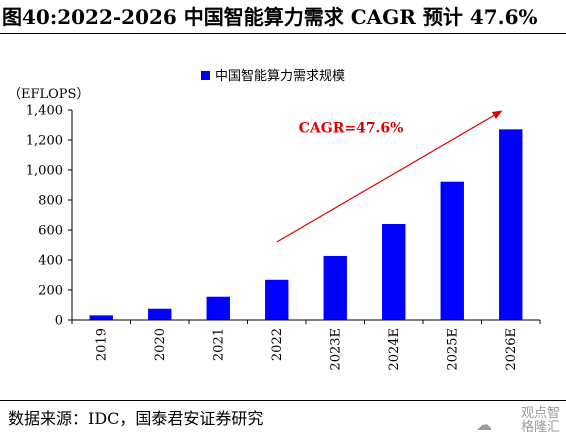 The image size is (566, 443). What do you see at coordinates (394, 349) in the screenshot?
I see `x-tick-label: 2024E` at bounding box center [394, 349].